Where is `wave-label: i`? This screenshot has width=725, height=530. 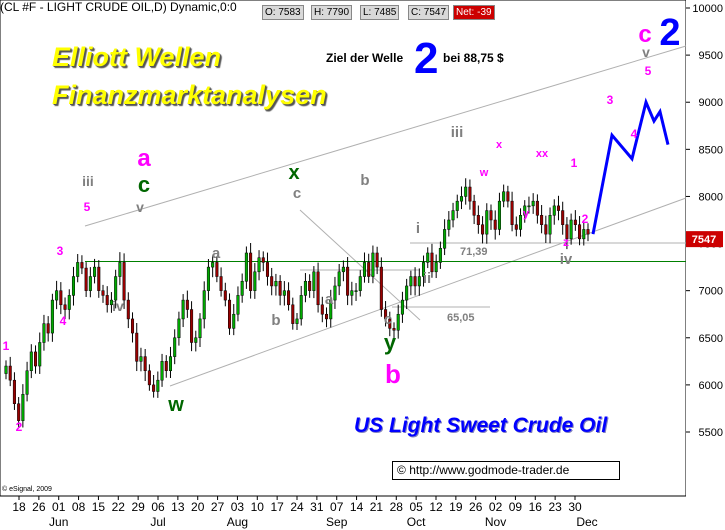 wave-label: i is located at coordinates (418, 228).